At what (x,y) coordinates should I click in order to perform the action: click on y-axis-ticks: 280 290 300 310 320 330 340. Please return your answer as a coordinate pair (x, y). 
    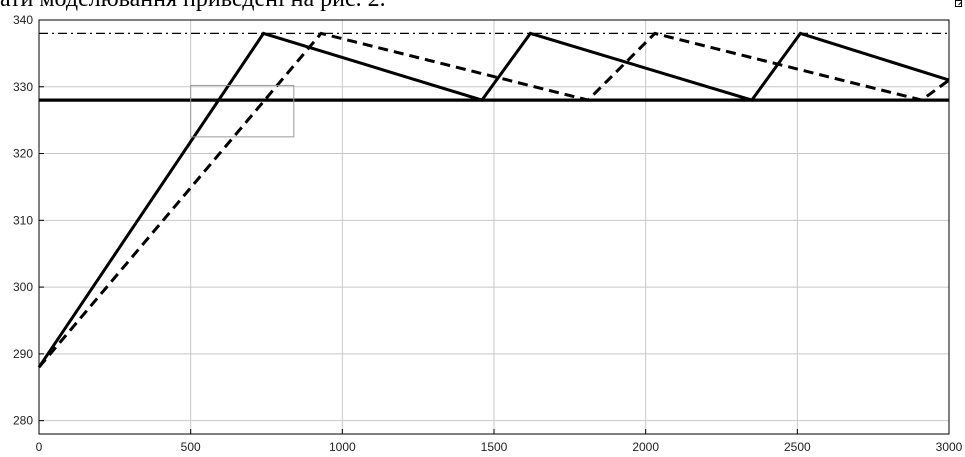
    Looking at the image, I should click on (28, 220).